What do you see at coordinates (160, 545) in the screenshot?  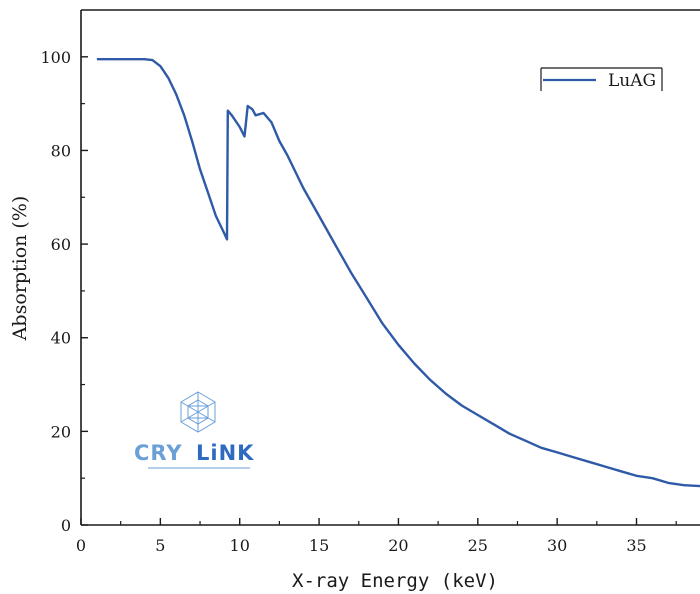 I see `x-tick-label-5: 5` at bounding box center [160, 545].